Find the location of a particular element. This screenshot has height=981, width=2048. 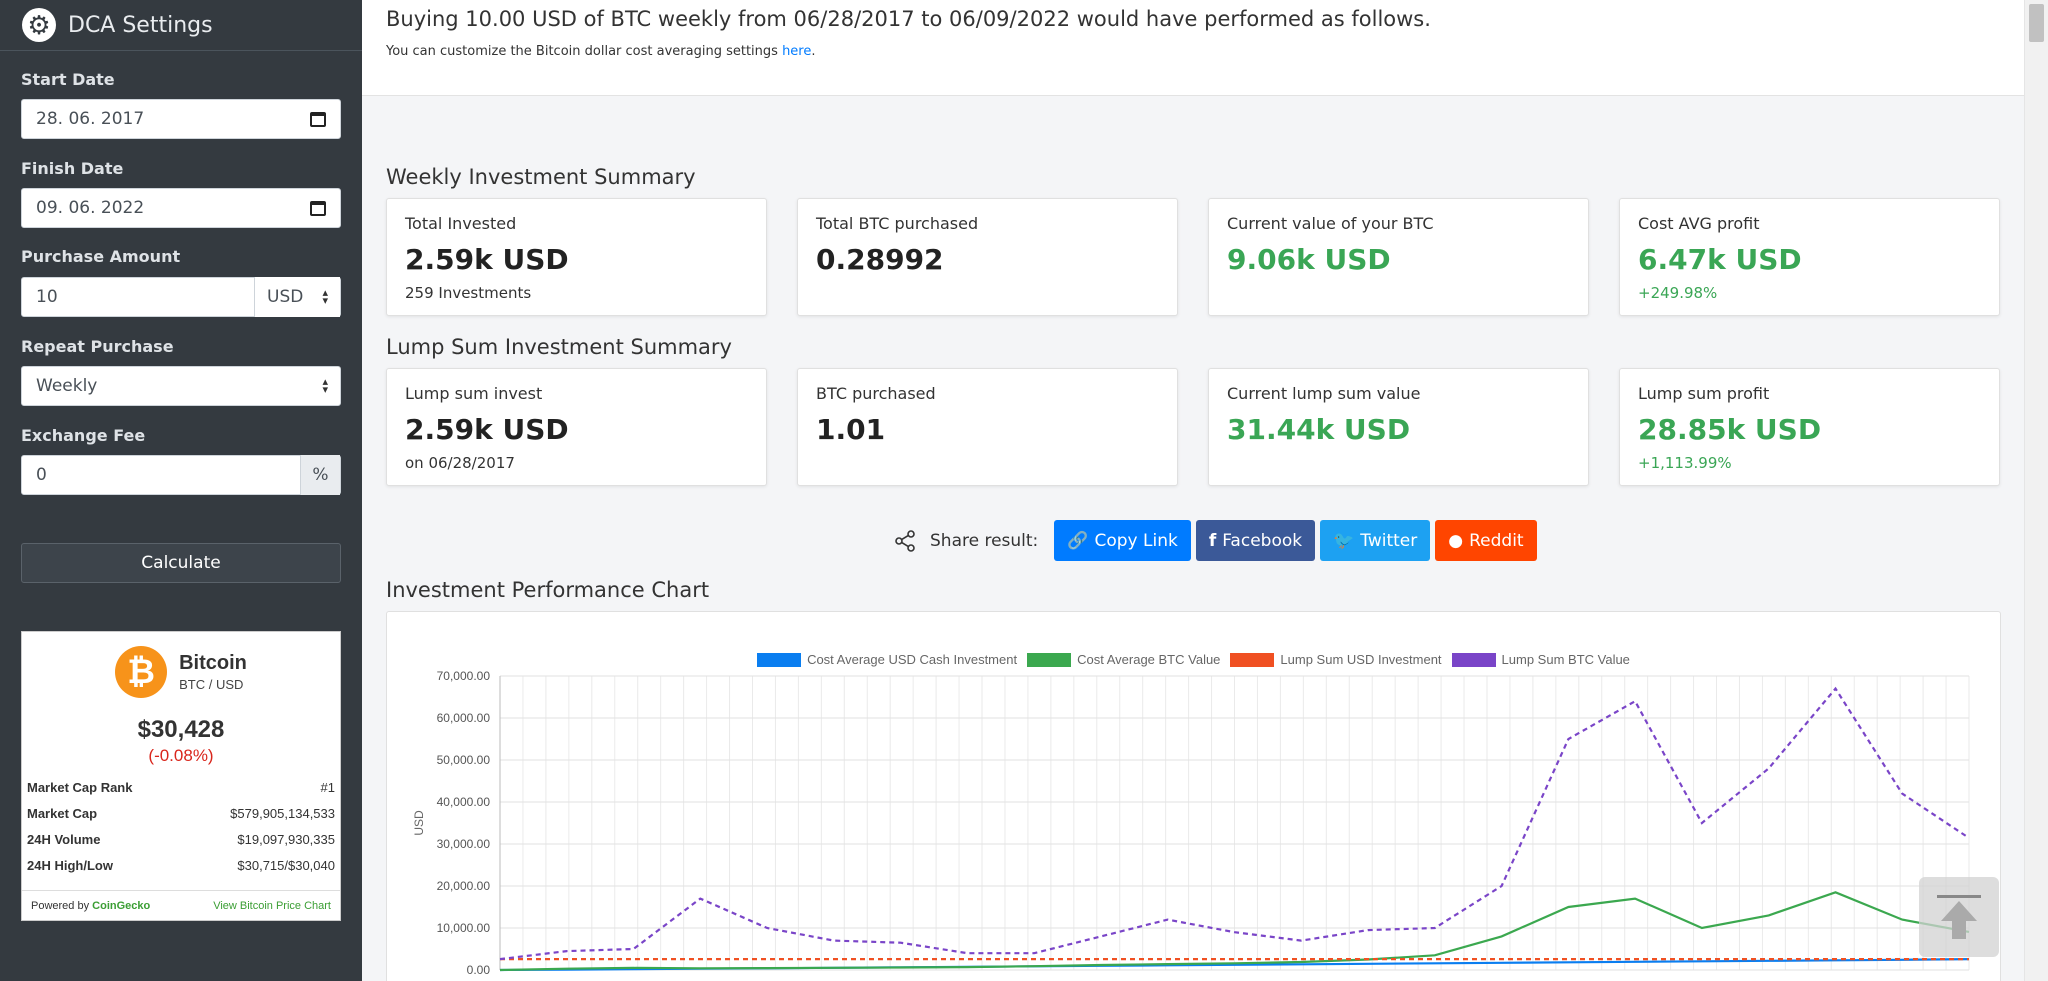

legend-item: Cost Average USD Cash Investment is located at coordinates (887, 659).